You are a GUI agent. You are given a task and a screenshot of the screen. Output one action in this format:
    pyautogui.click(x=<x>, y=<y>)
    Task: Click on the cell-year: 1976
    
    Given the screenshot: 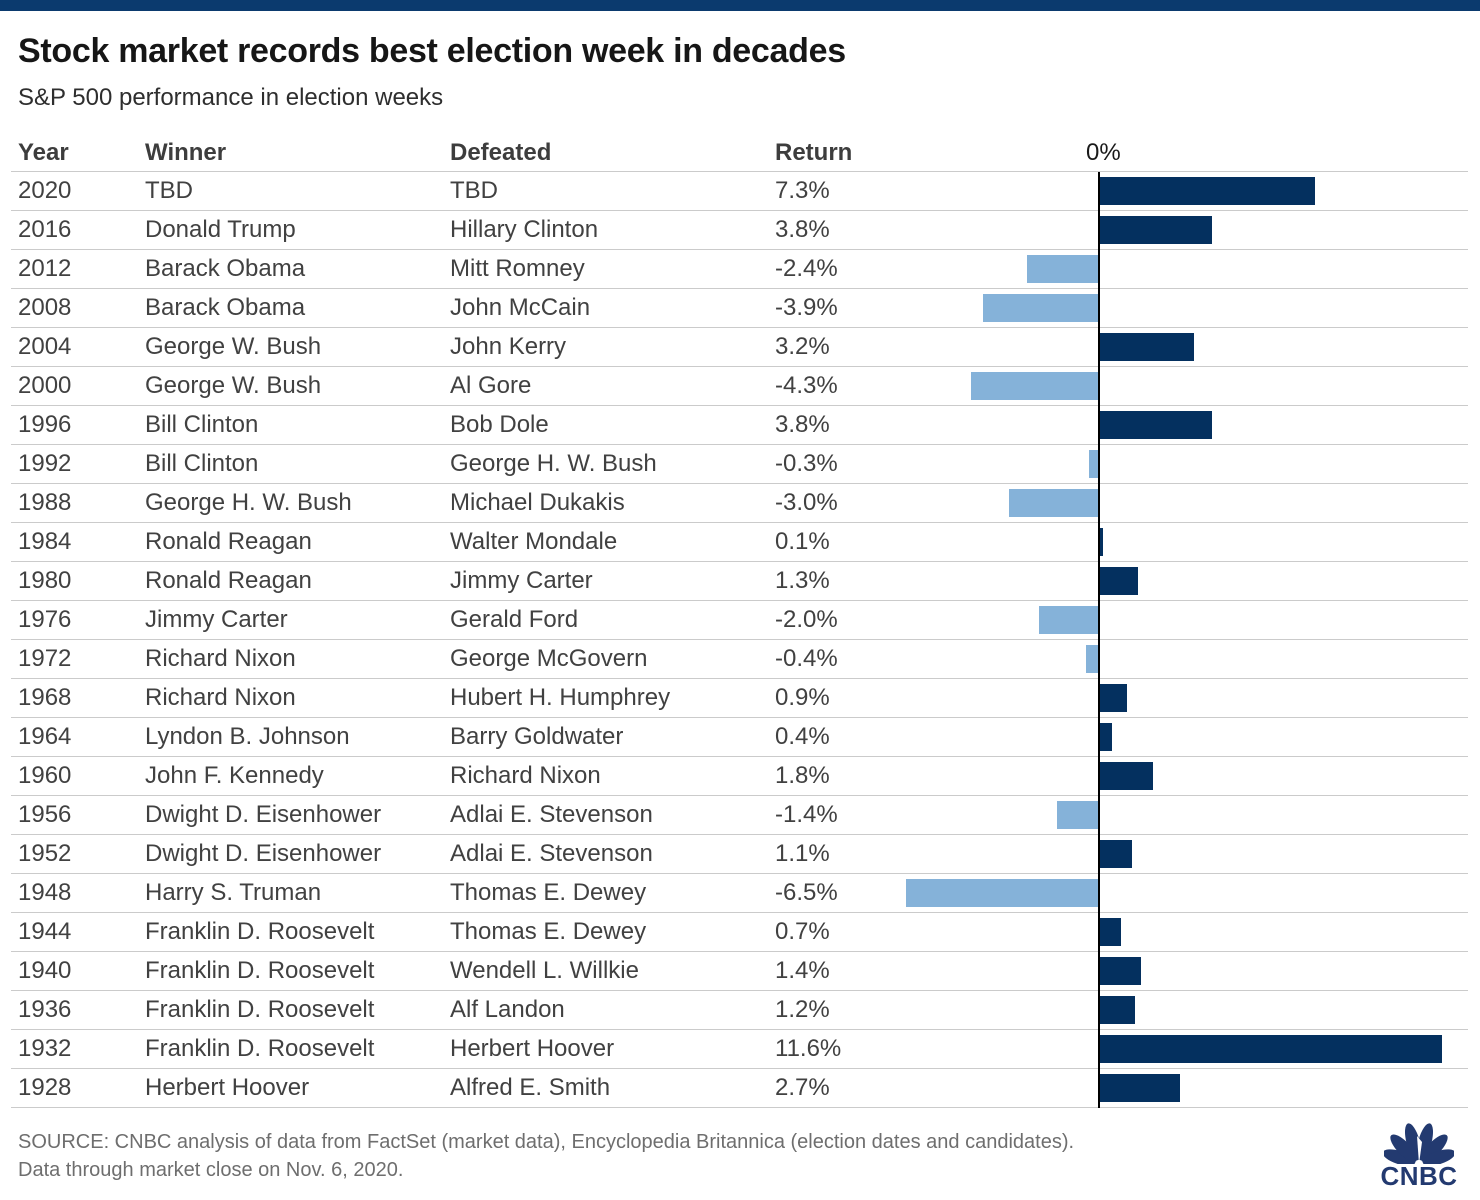 What is the action you would take?
    pyautogui.click(x=45, y=619)
    